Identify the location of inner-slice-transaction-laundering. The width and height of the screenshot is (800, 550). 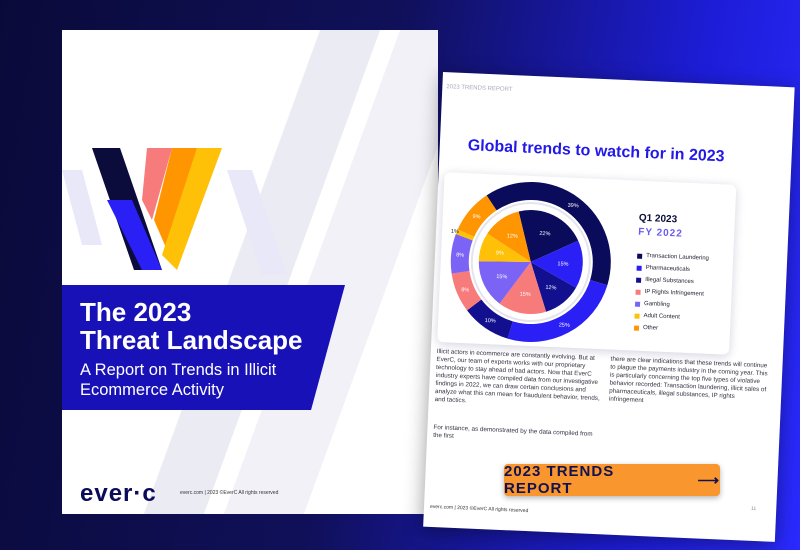
(548, 236).